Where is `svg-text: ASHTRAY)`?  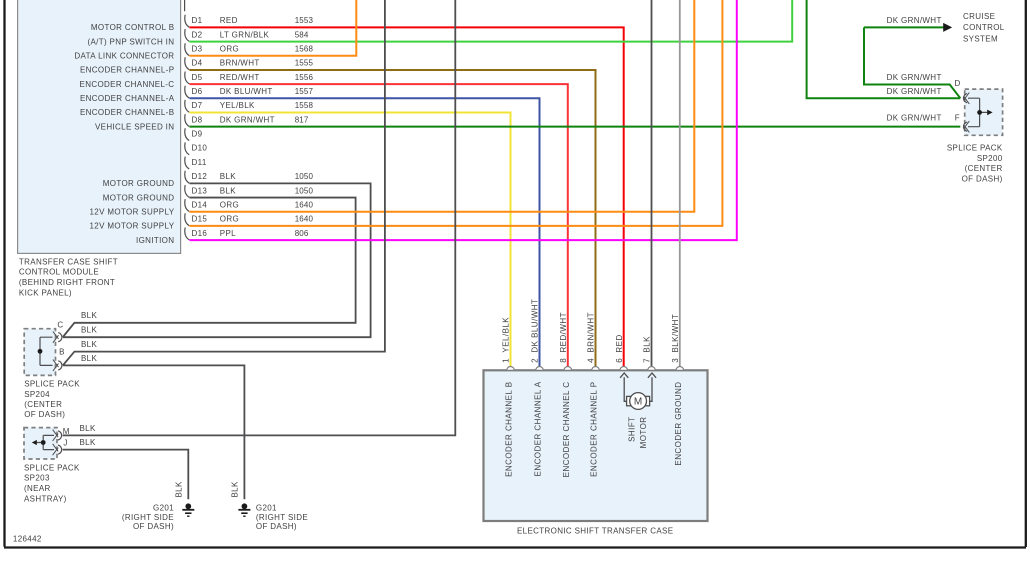
svg-text: ASHTRAY) is located at coordinates (45, 498).